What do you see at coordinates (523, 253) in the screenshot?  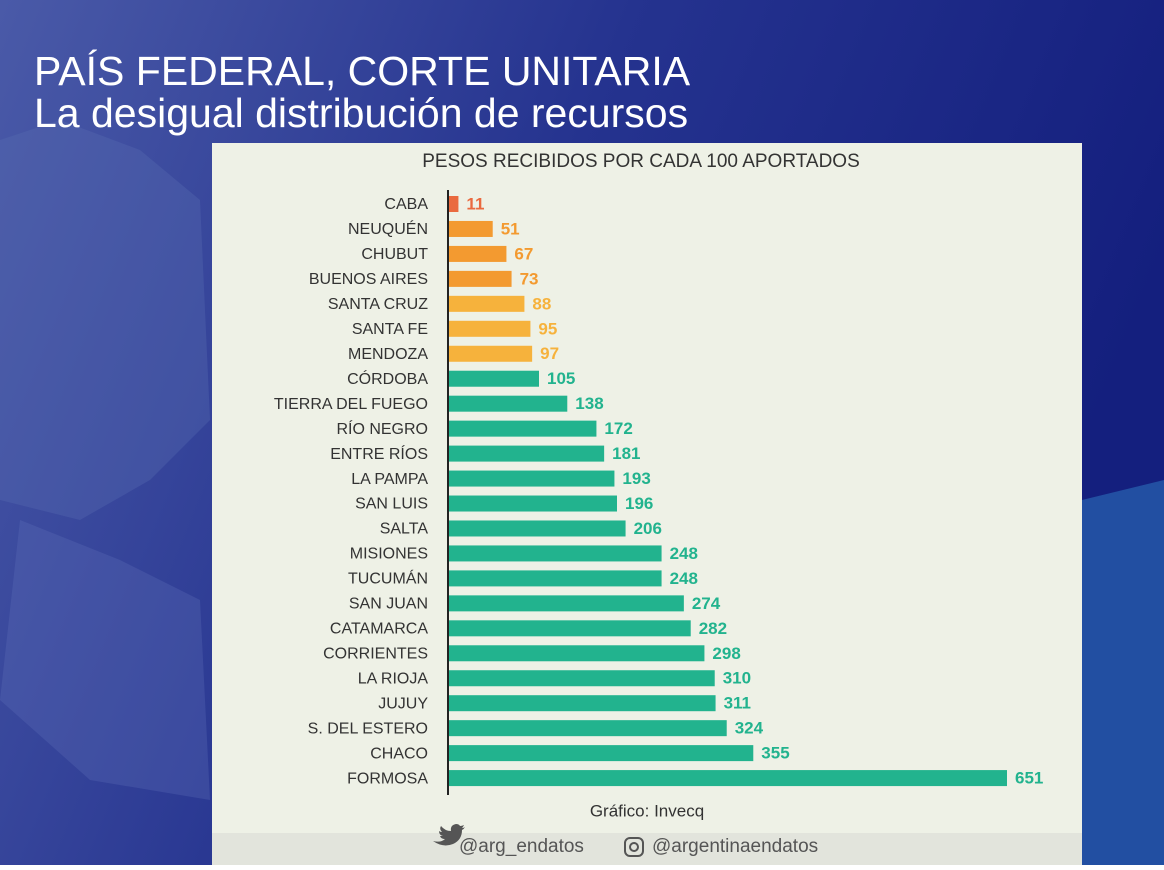 I see `value-label: 67` at bounding box center [523, 253].